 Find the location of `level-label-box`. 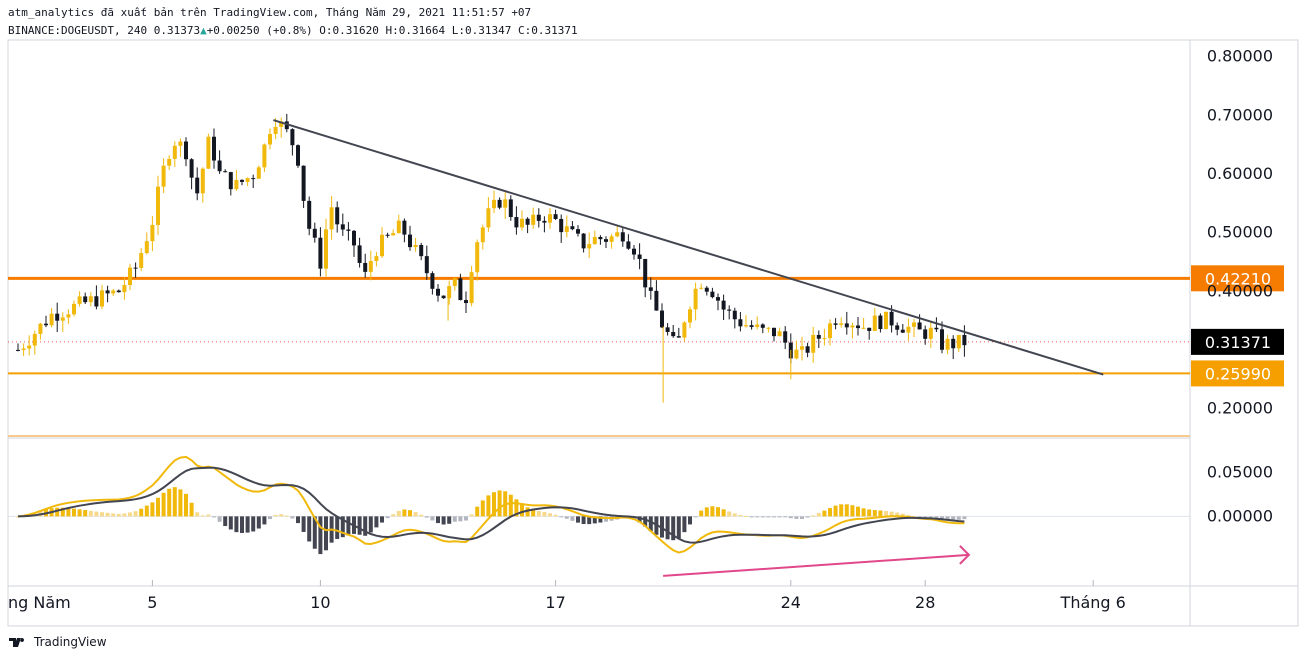

level-label-box is located at coordinates (1237, 278).